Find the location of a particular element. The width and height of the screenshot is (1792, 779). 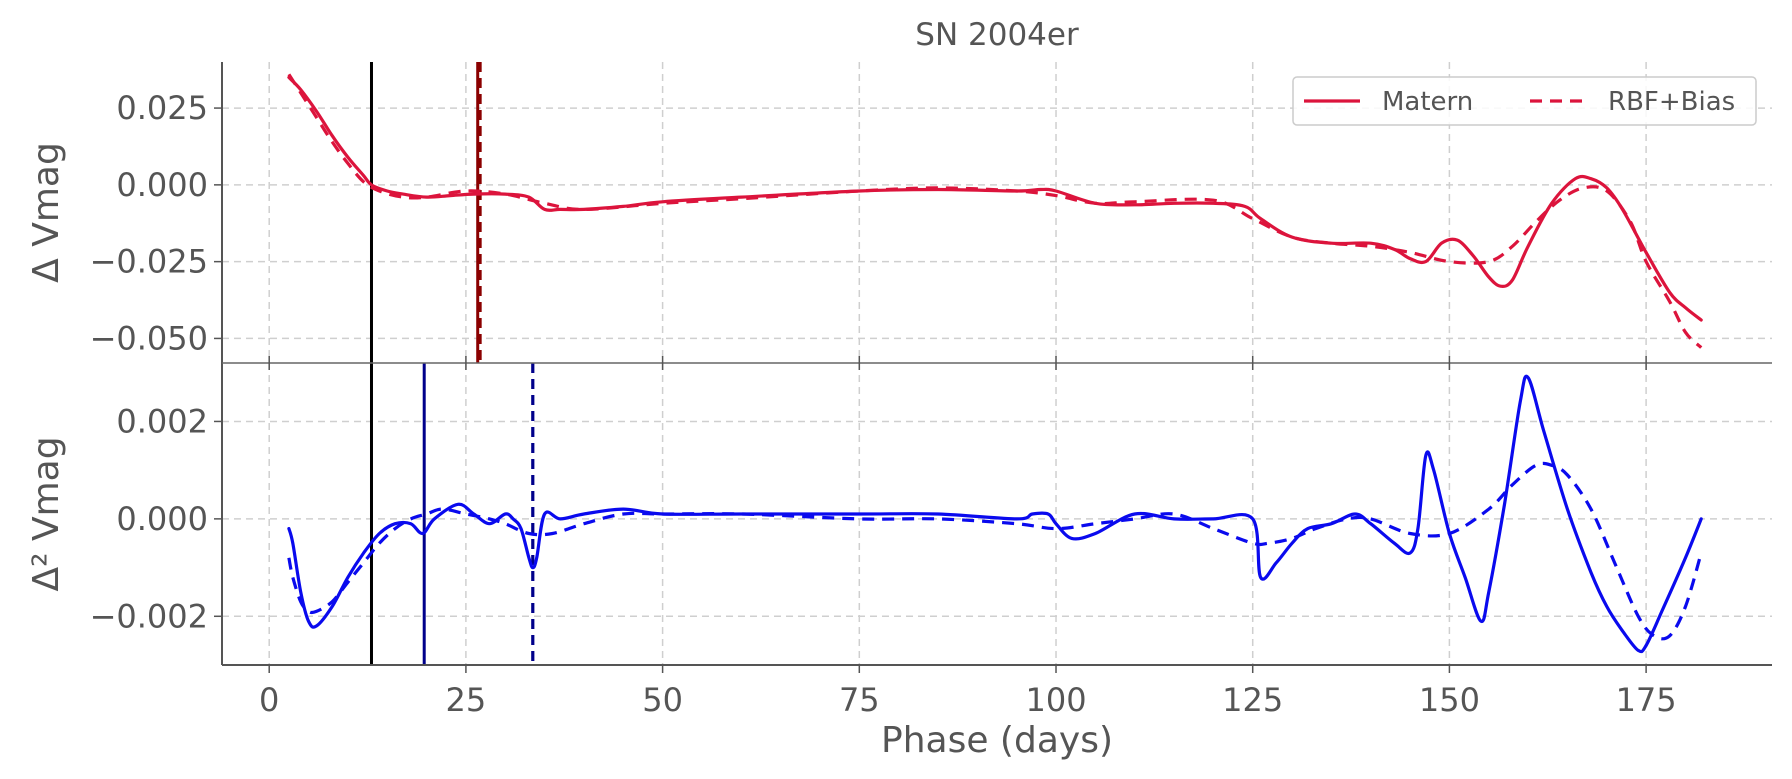

x-tick-label: 0 is located at coordinates (269, 700).